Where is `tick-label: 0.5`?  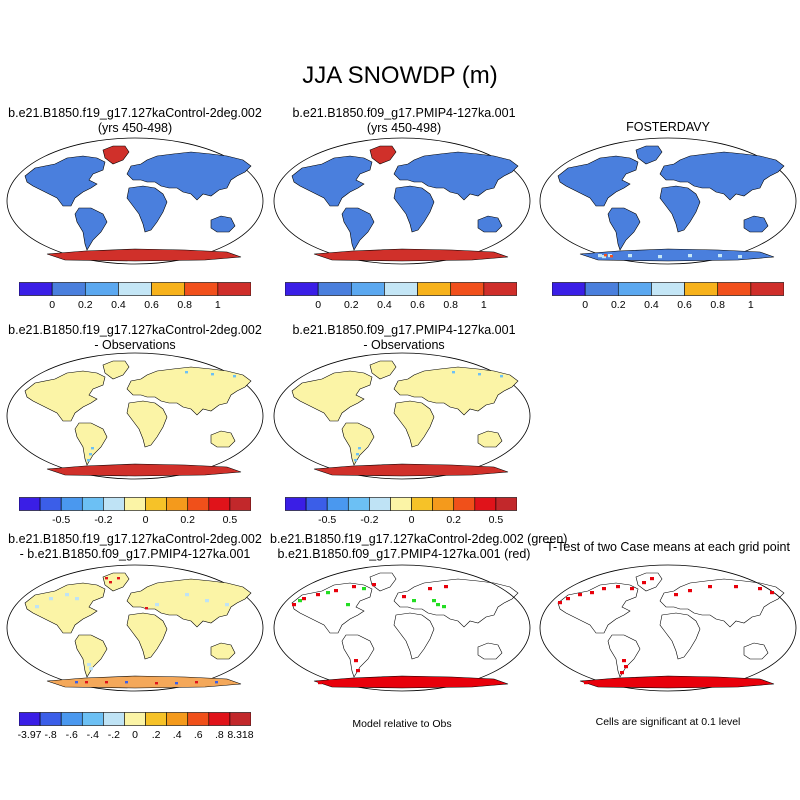 tick-label: 0.5 is located at coordinates (496, 520).